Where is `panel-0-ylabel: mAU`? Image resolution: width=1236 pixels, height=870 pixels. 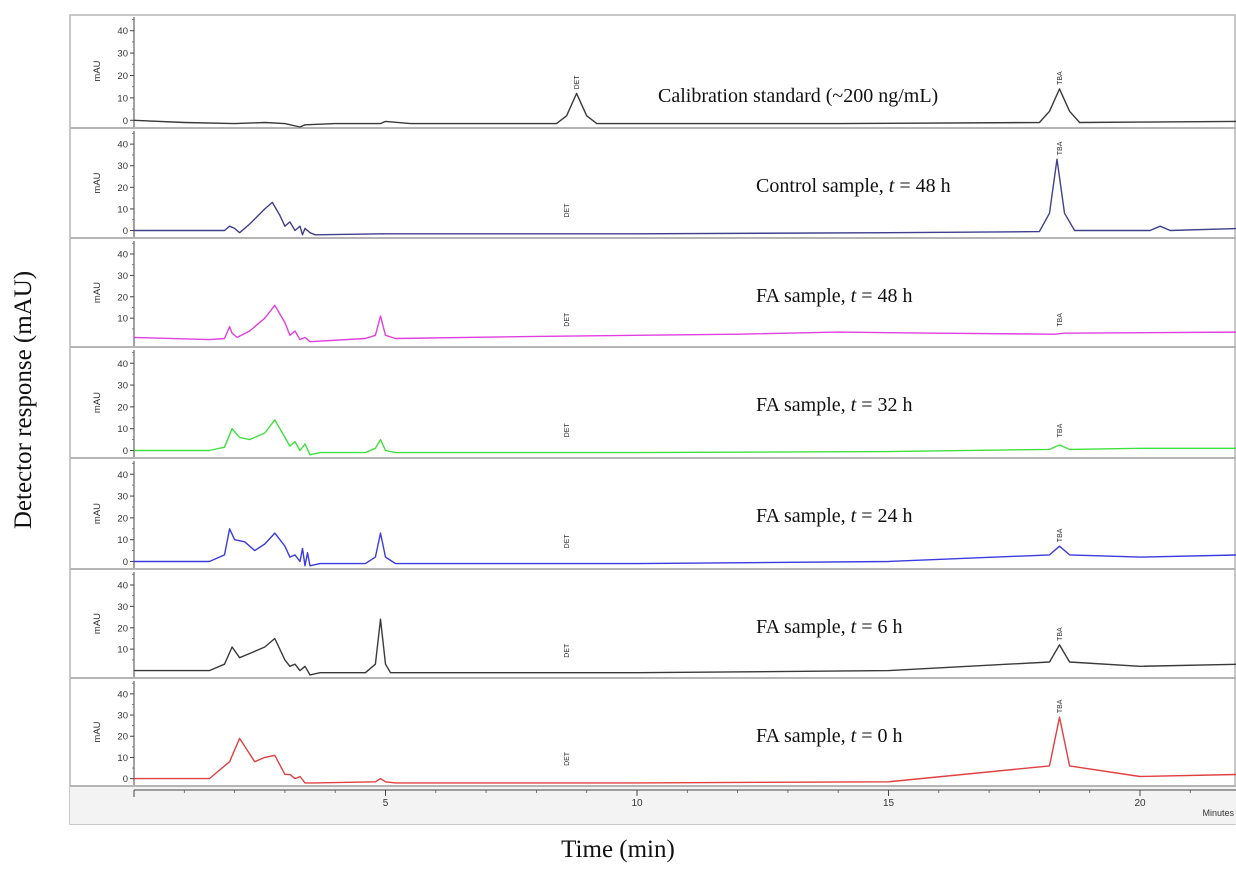
panel-0-ylabel: mAU is located at coordinates (97, 70).